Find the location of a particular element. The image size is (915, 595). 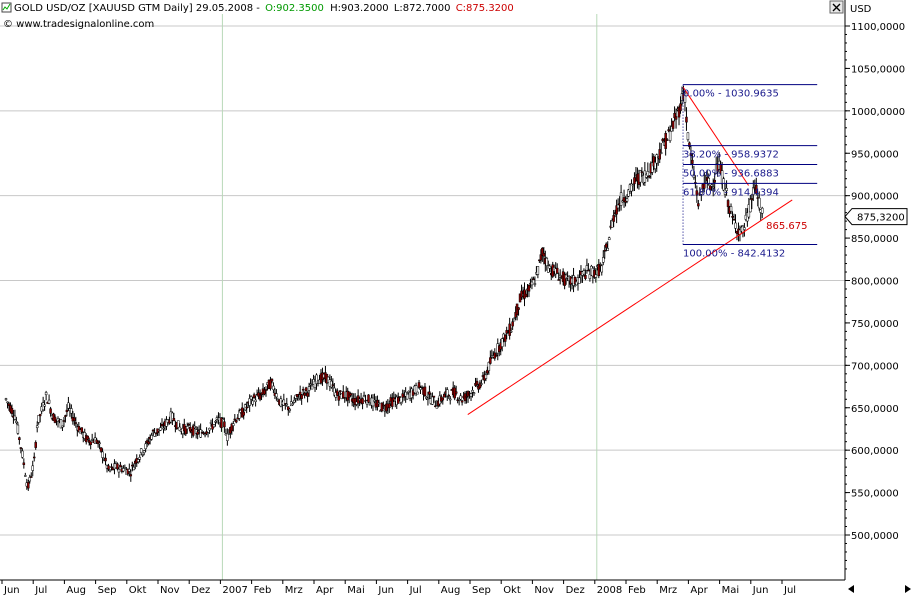

x-tick-label: Feb is located at coordinates (263, 590).